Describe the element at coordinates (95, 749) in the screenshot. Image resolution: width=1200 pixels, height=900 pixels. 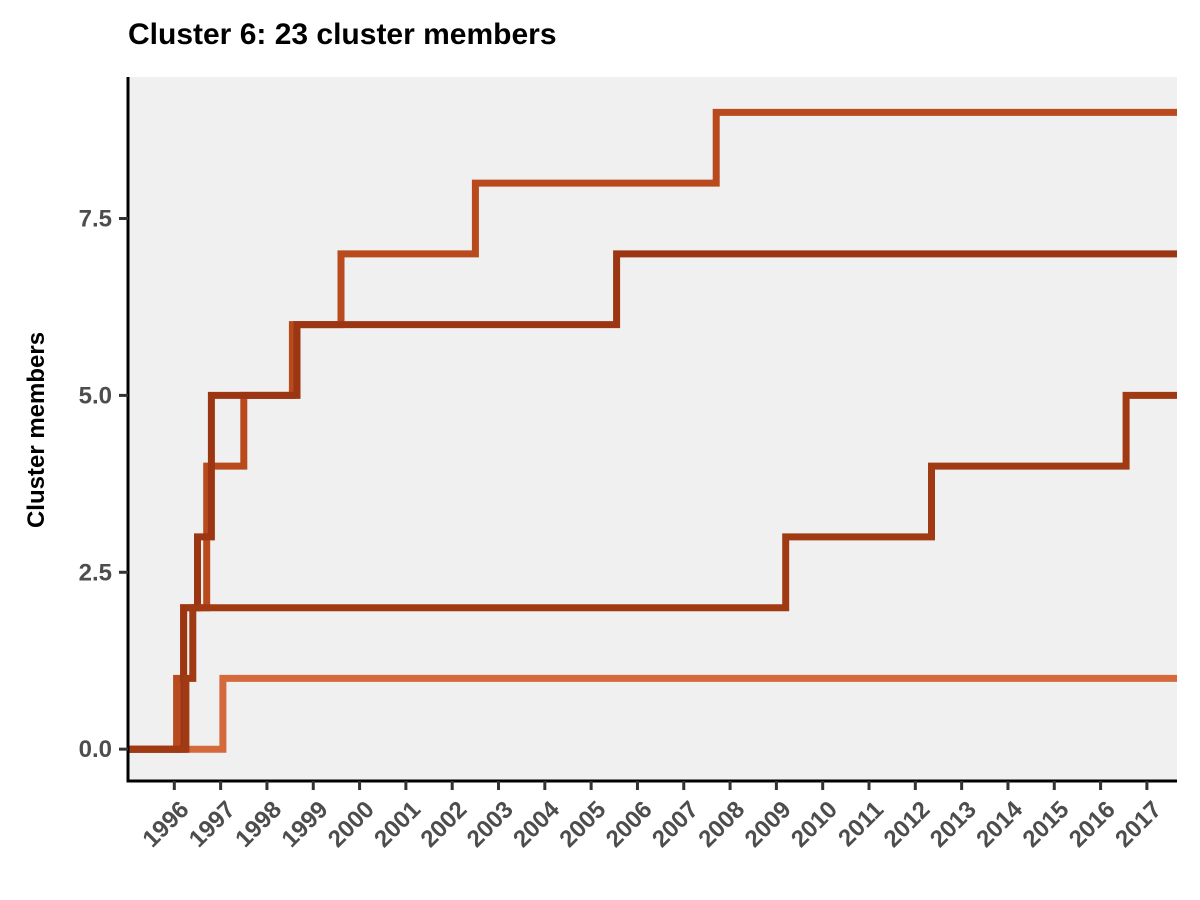
I see `y-tick-label: 0.0` at that location.